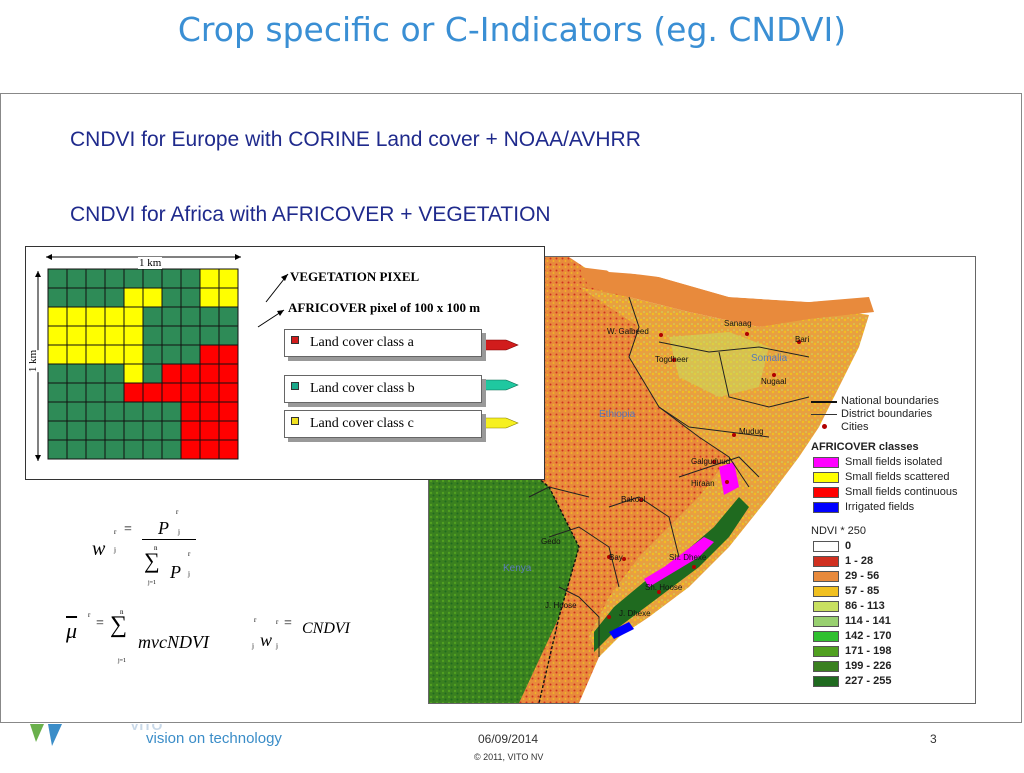  Describe the element at coordinates (288, 623) in the screenshot. I see `f2-equals2: =` at that location.